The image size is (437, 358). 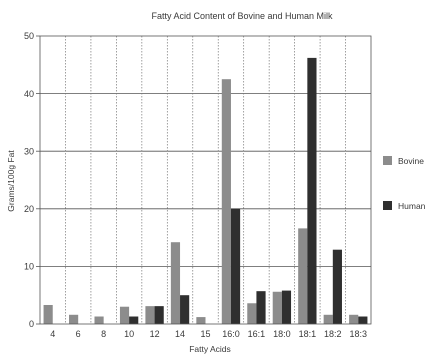 What do you see at coordinates (29, 267) in the screenshot?
I see `y-tick-label: 10` at bounding box center [29, 267].